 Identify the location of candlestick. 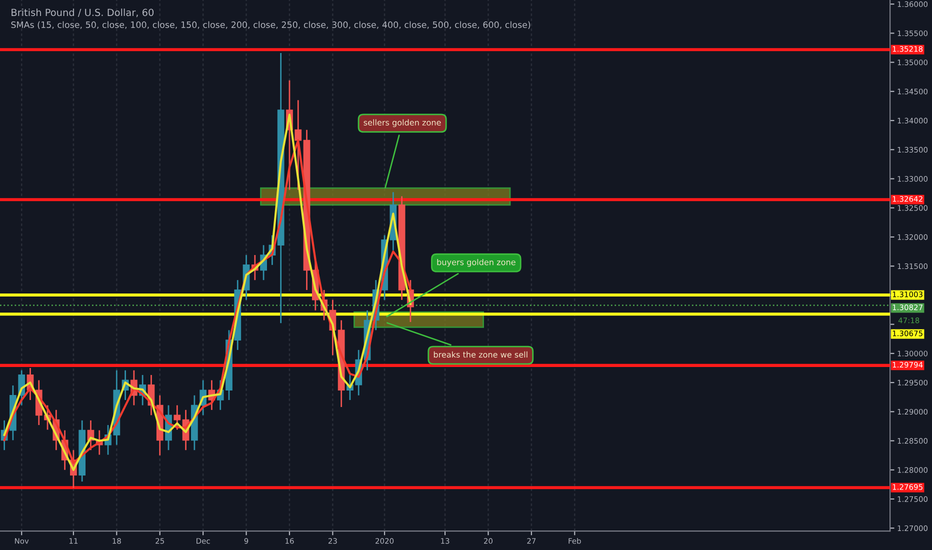
(177, 417).